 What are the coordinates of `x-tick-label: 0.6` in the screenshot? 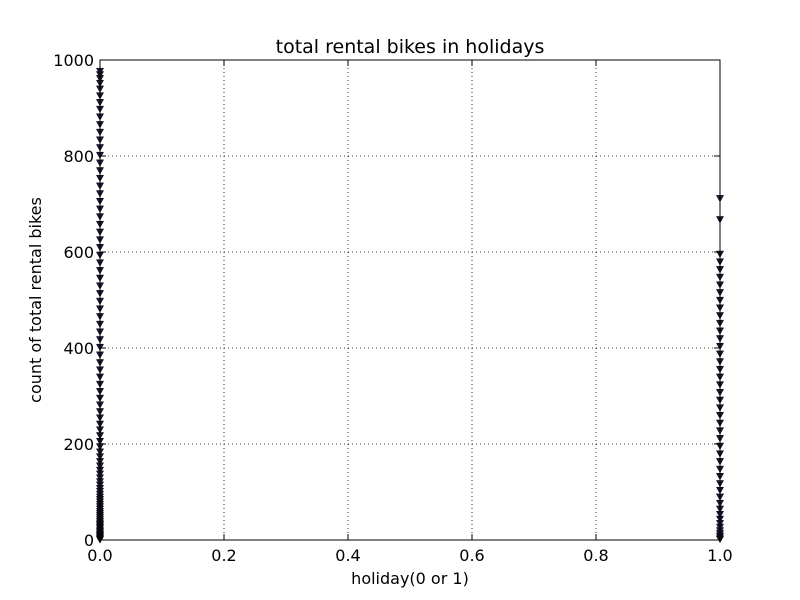 It's located at (471, 555).